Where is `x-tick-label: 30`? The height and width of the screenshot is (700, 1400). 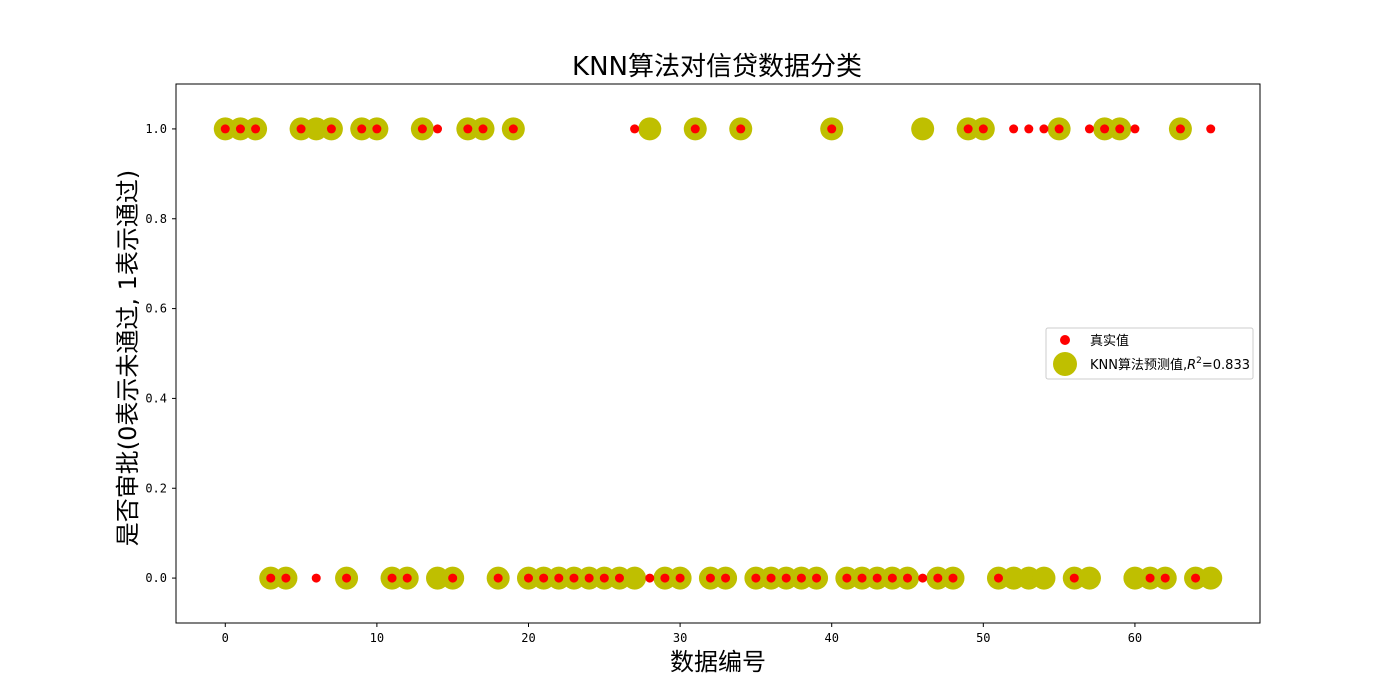
x-tick-label: 30 is located at coordinates (680, 638).